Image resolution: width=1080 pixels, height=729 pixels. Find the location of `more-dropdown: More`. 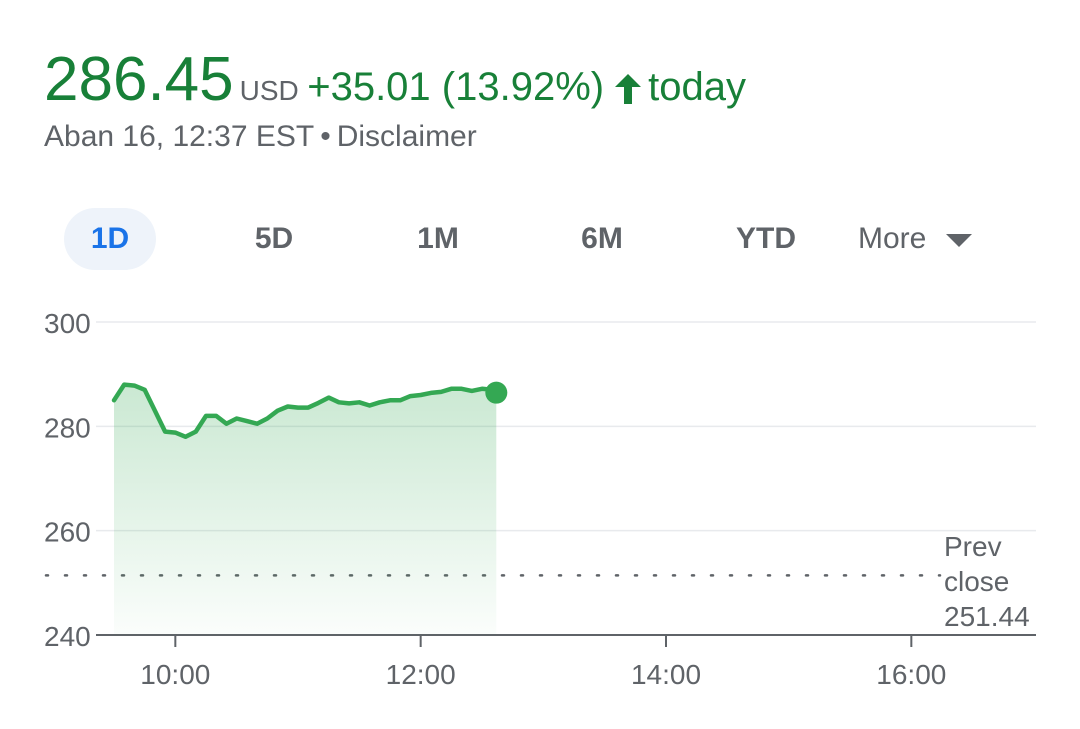

more-dropdown: More is located at coordinates (915, 239).